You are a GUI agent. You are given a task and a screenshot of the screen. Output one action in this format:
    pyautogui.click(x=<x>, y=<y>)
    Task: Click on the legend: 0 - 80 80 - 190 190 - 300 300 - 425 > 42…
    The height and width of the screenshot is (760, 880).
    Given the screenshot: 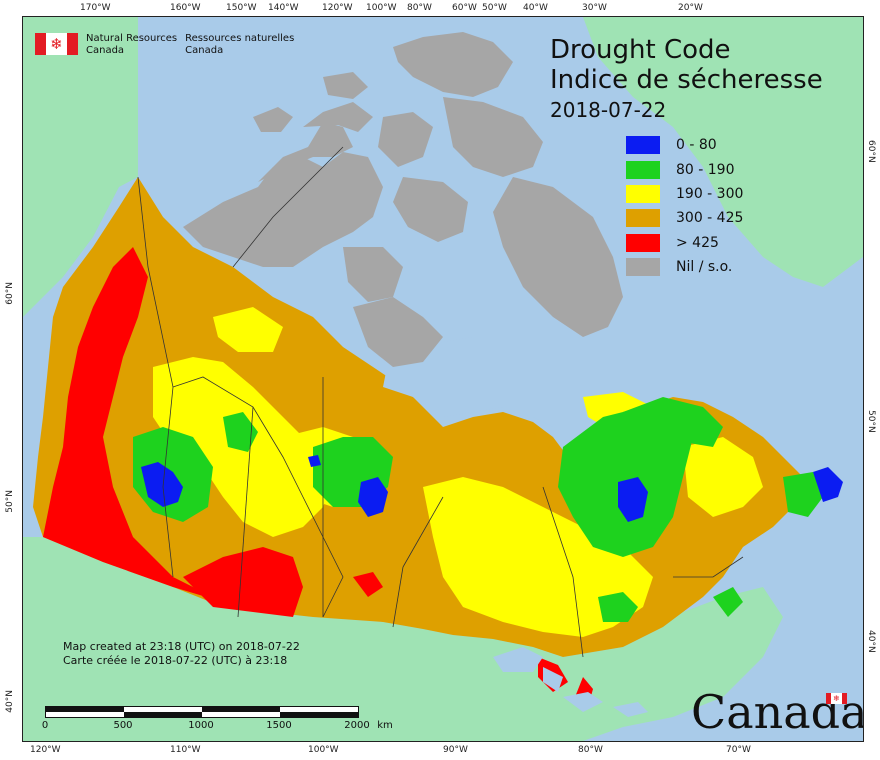 What is the action you would take?
    pyautogui.click(x=684, y=206)
    